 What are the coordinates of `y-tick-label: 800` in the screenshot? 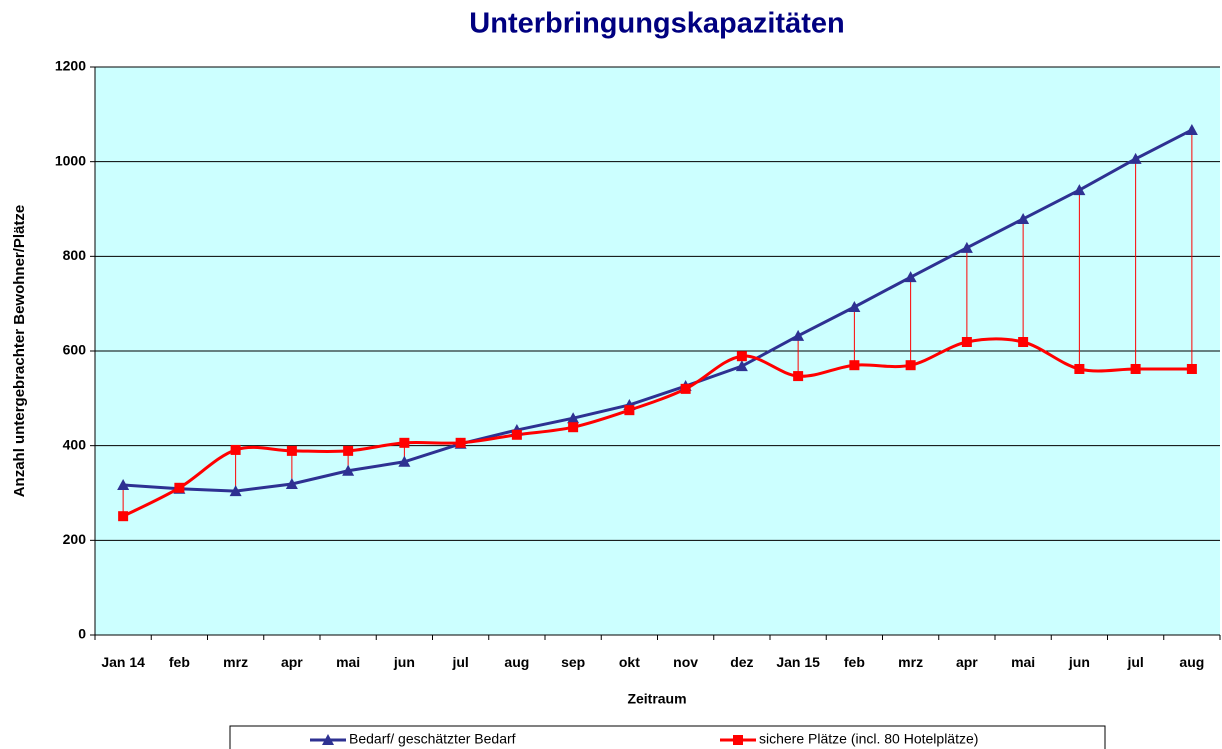 It's located at (75, 255).